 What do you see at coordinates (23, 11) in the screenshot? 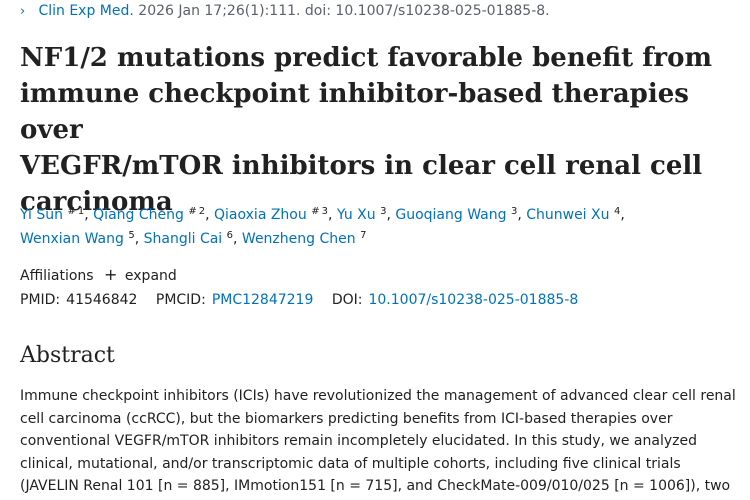
I see `chevron-right-icon: ›` at bounding box center [23, 11].